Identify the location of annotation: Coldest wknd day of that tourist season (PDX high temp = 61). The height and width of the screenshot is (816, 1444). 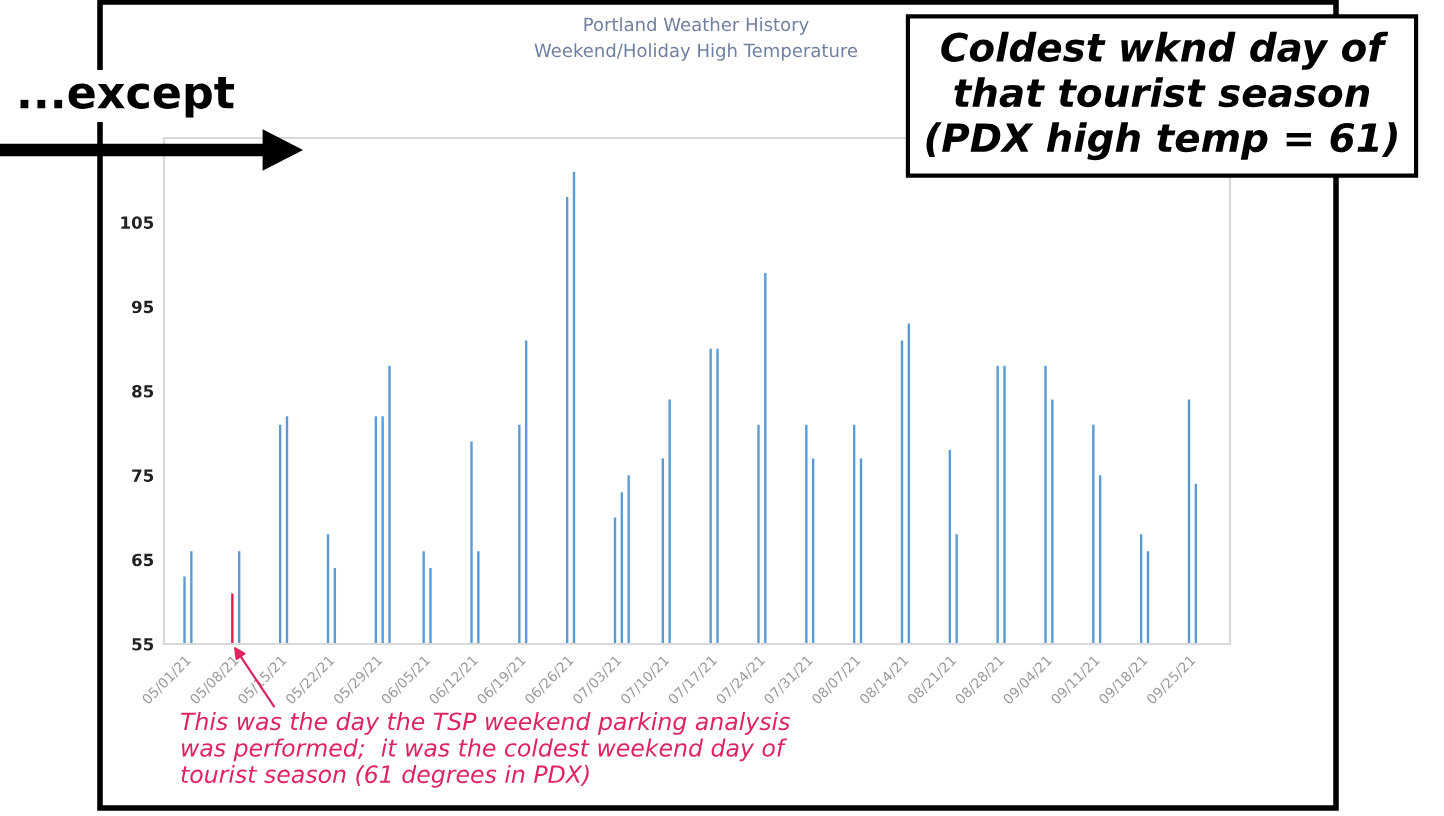
(1161, 96).